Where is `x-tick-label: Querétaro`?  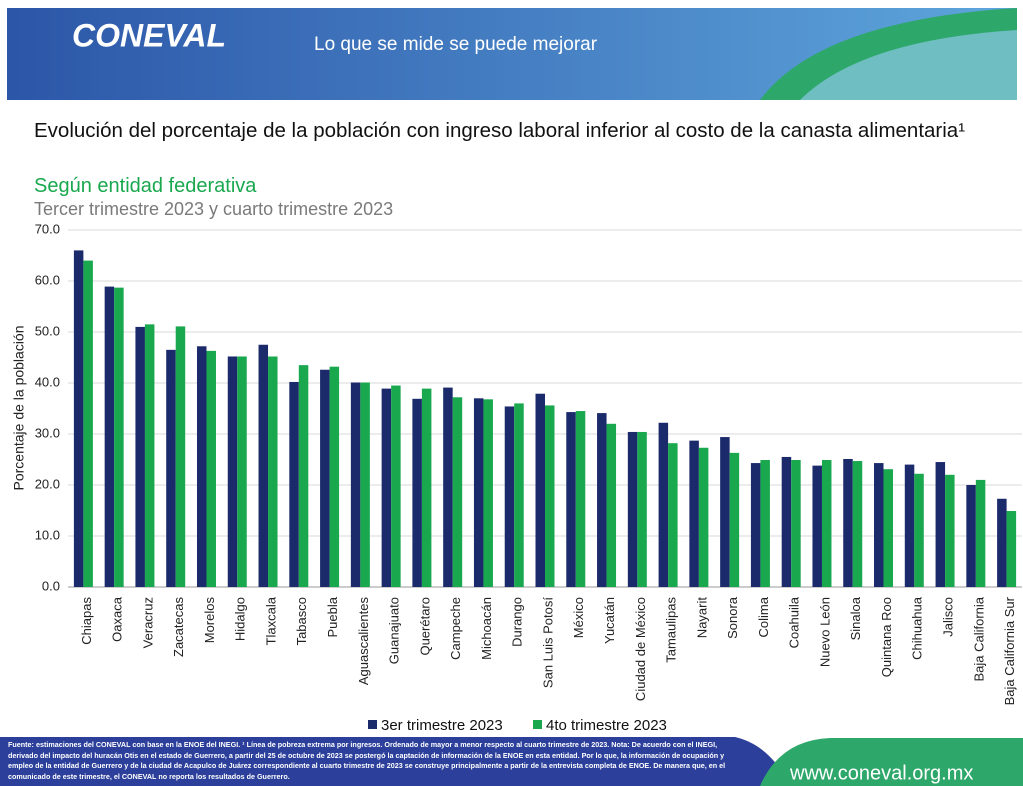 x-tick-label: Querétaro is located at coordinates (424, 626).